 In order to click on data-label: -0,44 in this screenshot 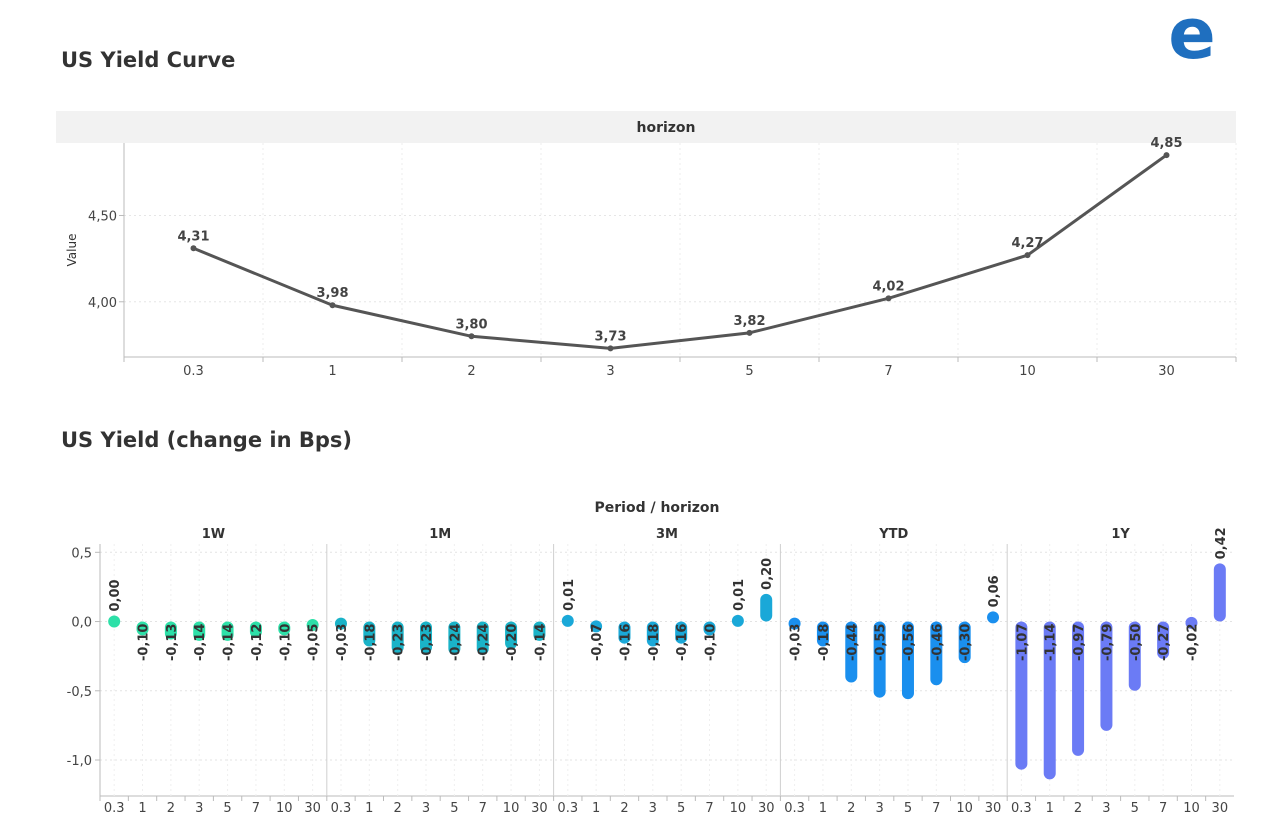, I will do `click(852, 642)`.